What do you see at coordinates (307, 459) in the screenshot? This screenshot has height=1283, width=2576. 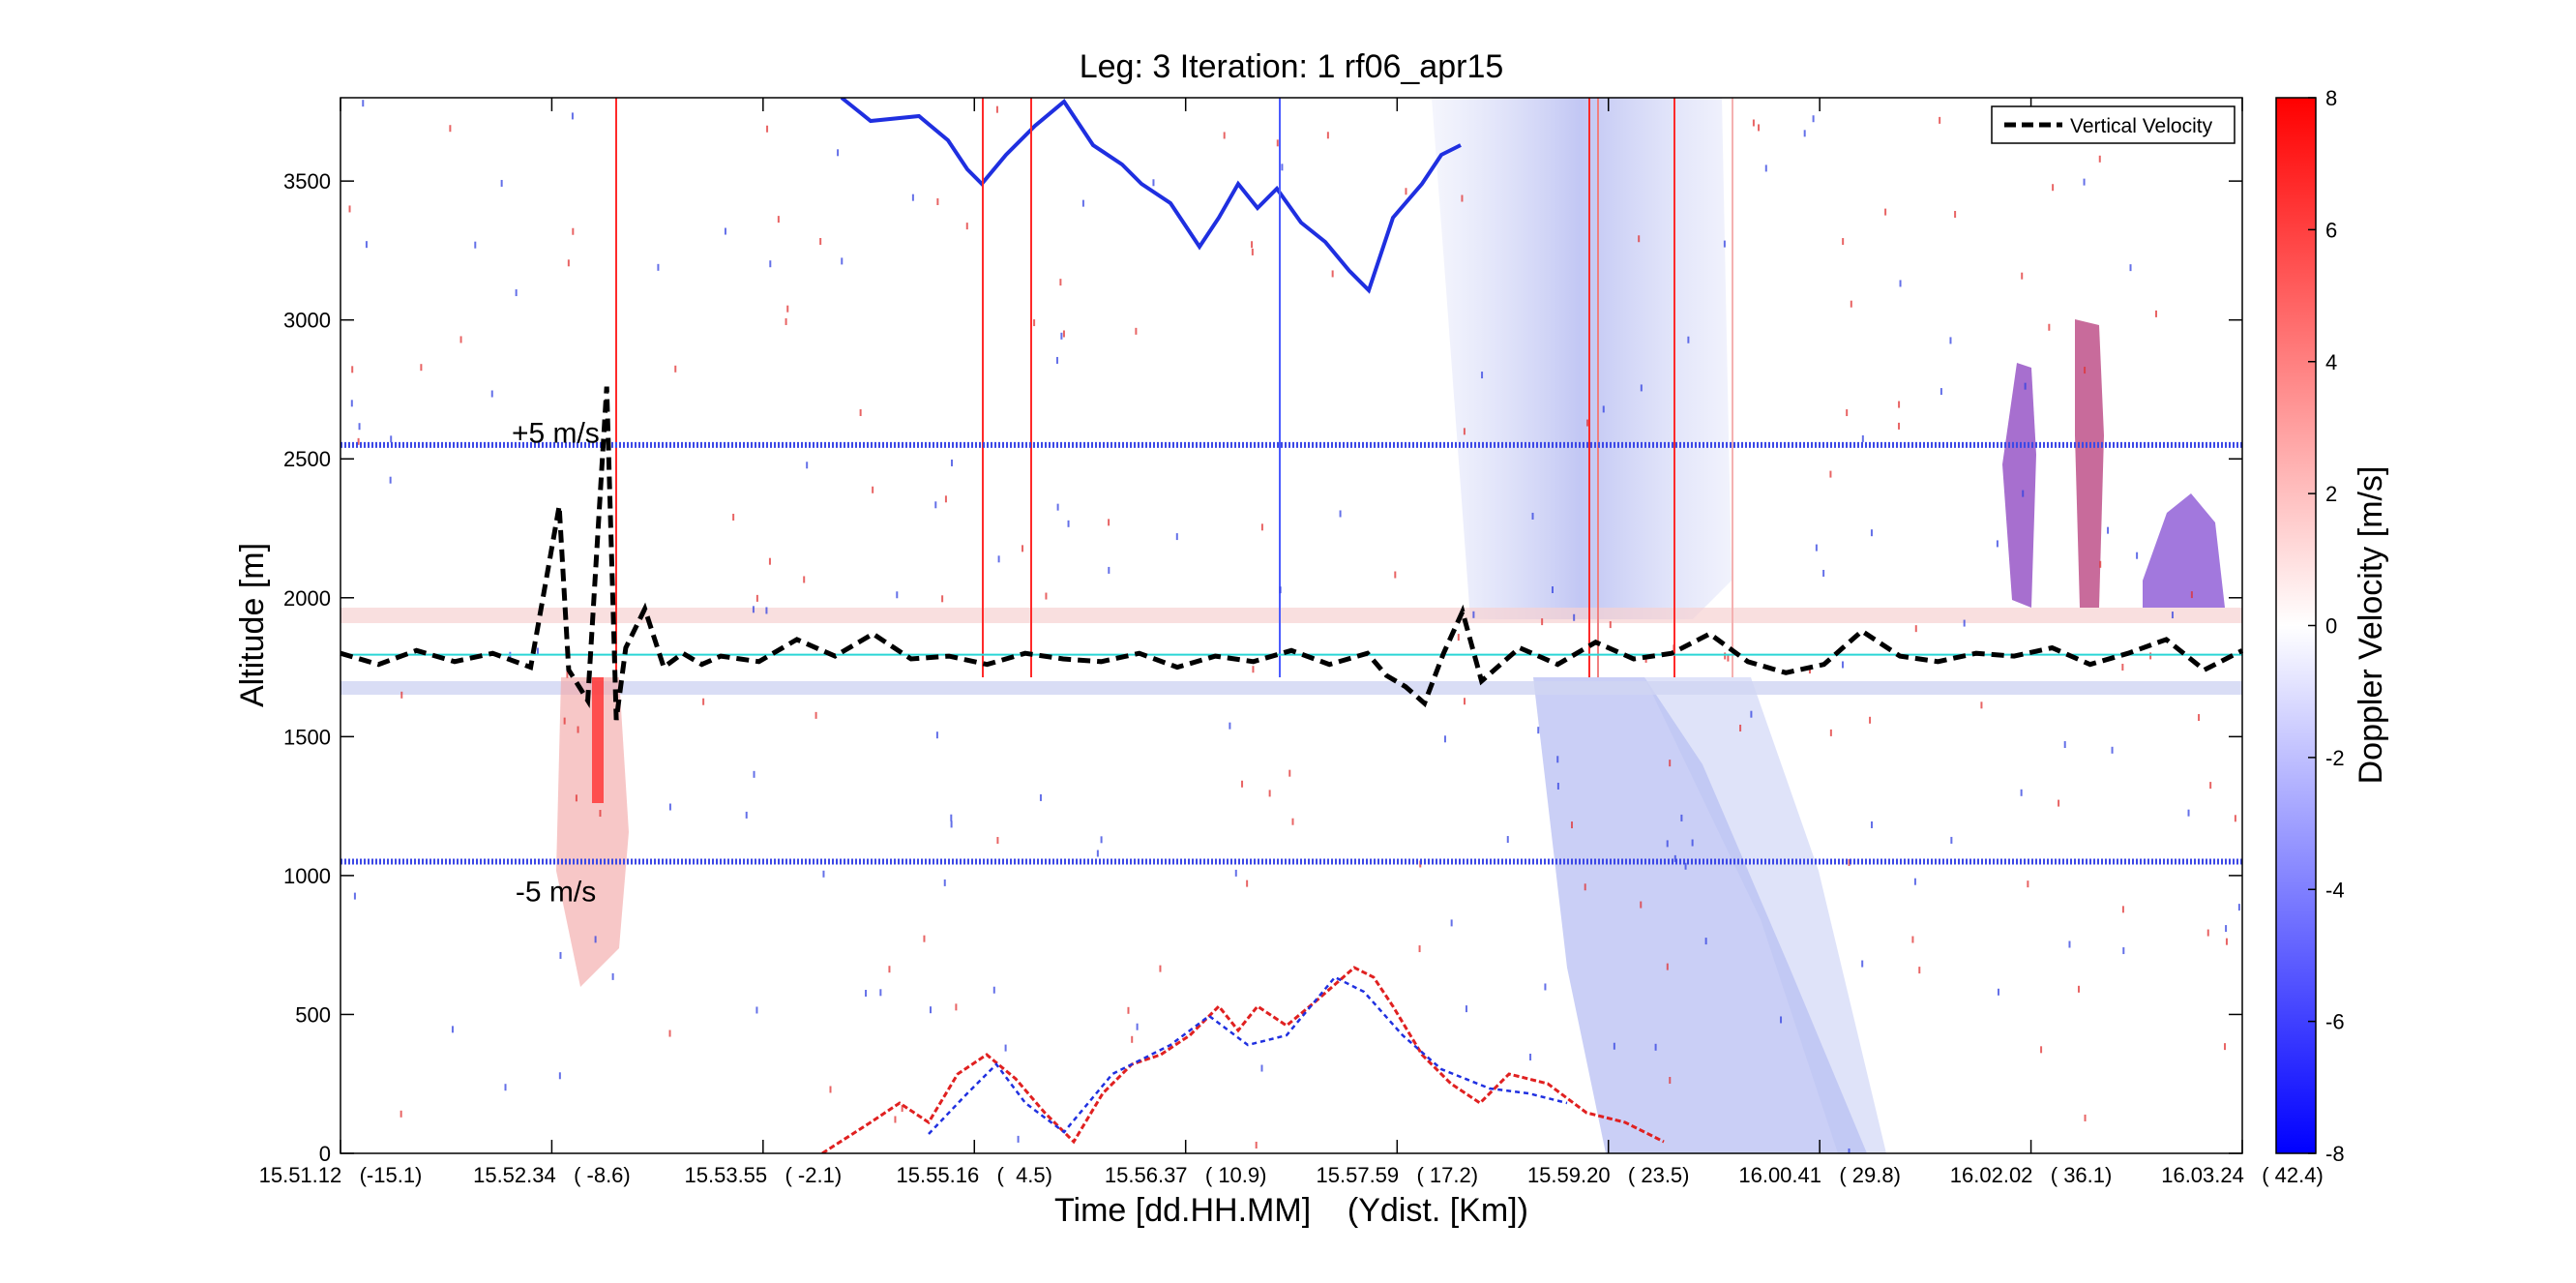 I see `y-tick-label: 2500` at bounding box center [307, 459].